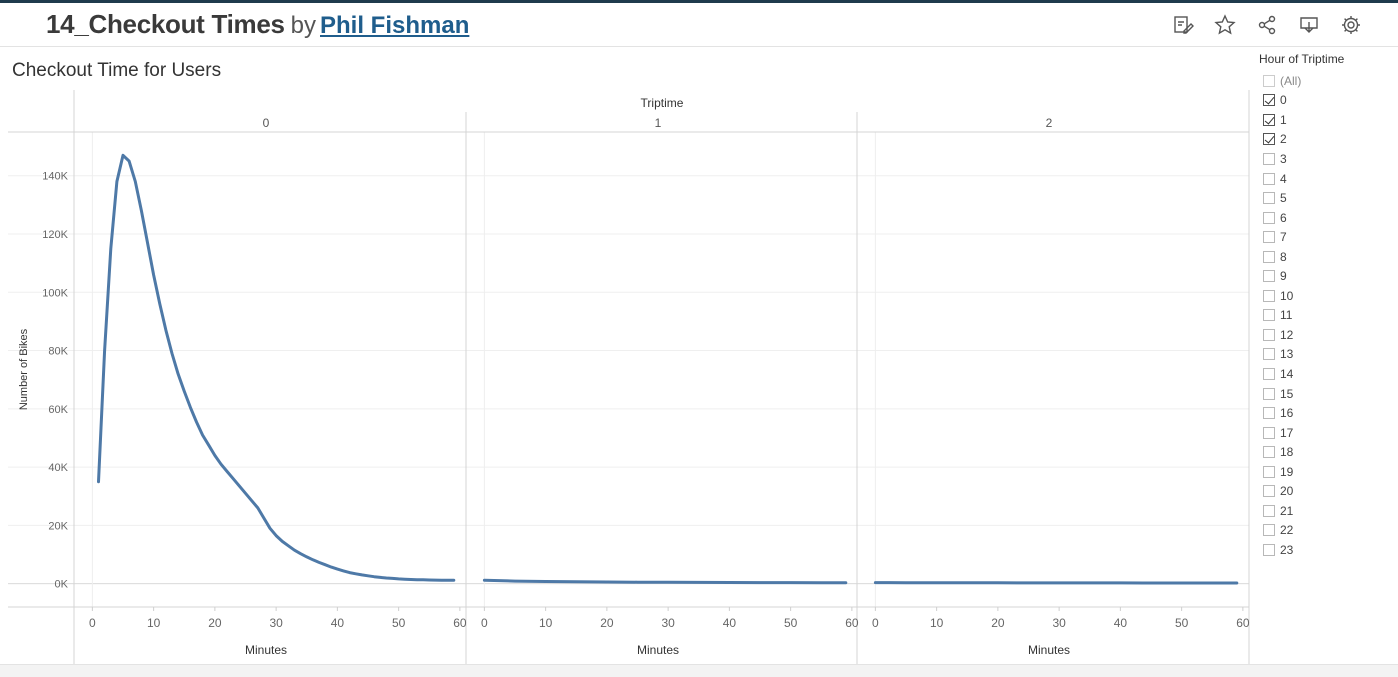 The height and width of the screenshot is (677, 1398). Describe the element at coordinates (1326, 198) in the screenshot. I see `hour-filter-item-5: 5` at that location.